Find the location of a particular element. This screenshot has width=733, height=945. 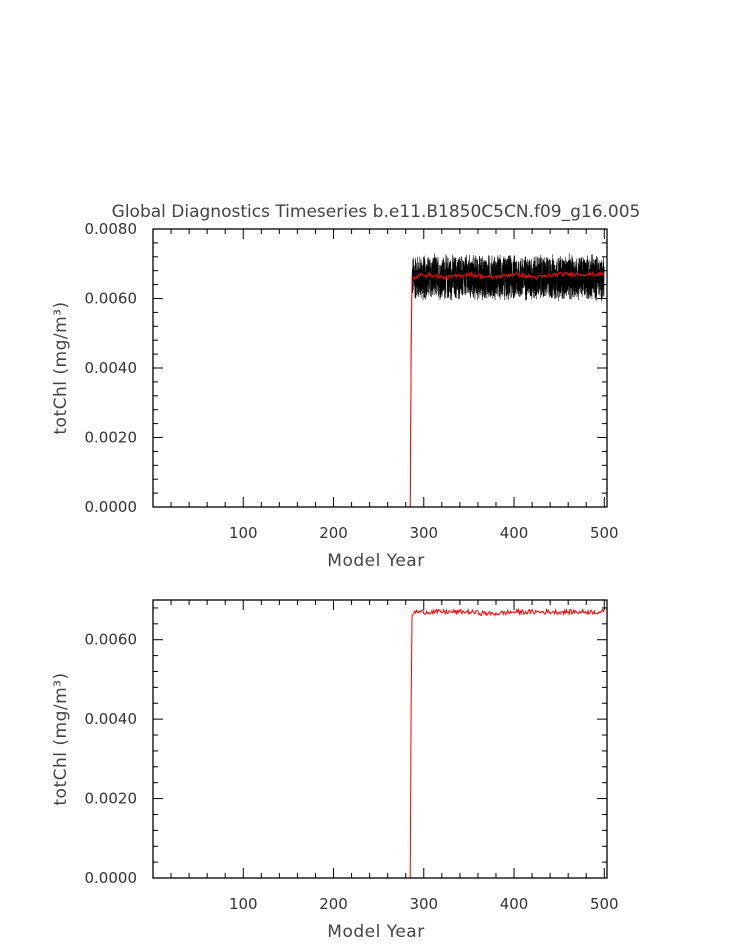

y-tick-label: 0.0080 is located at coordinates (111, 229).